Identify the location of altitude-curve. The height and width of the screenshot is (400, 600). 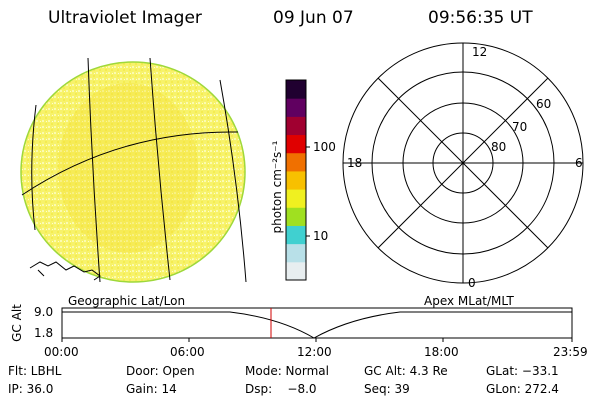
(317, 325).